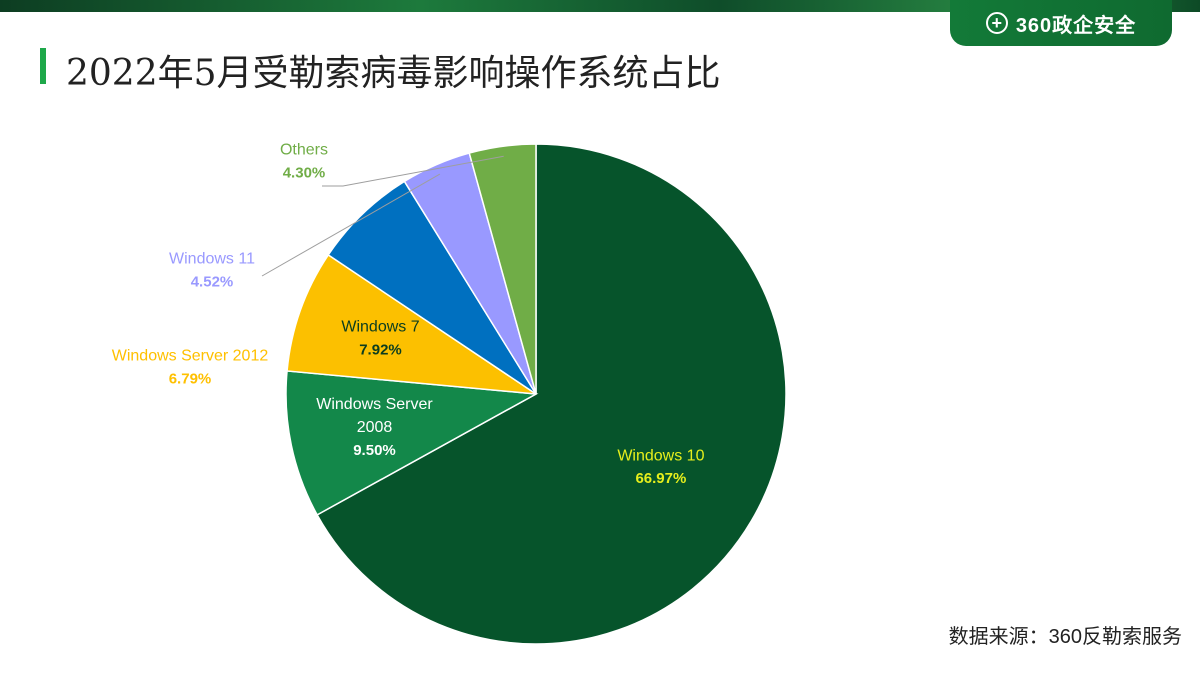  I want to click on slice-value-label-windows-10: 66.97%, so click(660, 478).